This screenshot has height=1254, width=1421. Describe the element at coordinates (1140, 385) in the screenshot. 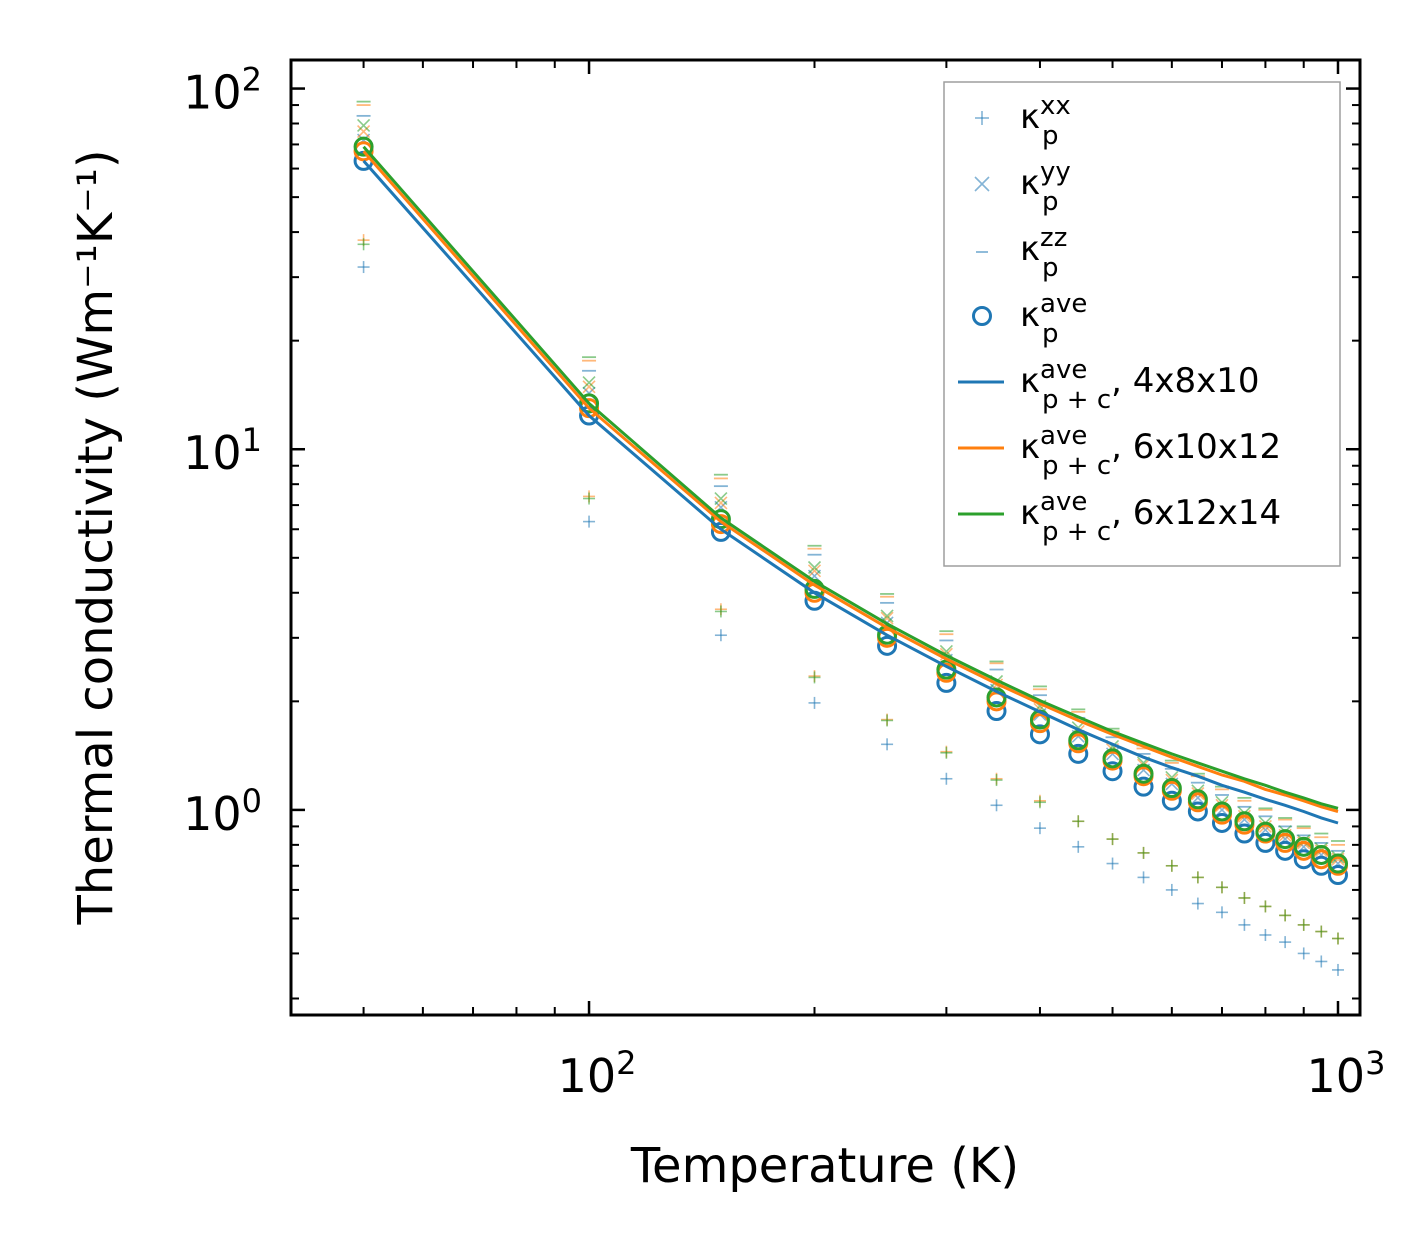

I see `legend-label: κave p + c, 4x8x10` at that location.